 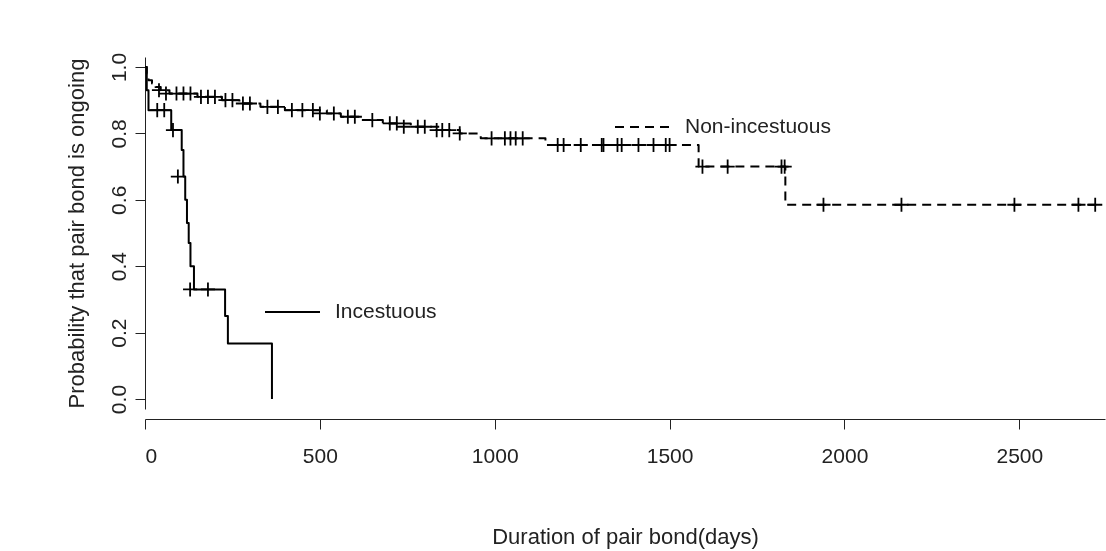 I want to click on y-tick-label: 0.4, so click(x=118, y=266).